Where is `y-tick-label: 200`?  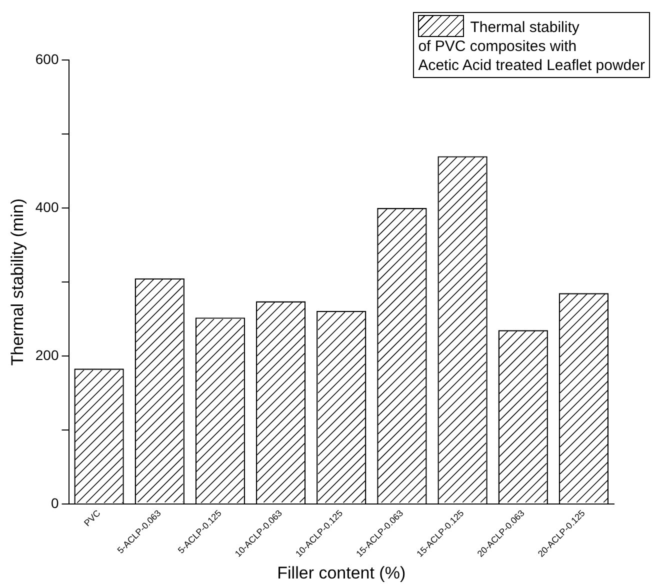 y-tick-label: 200 is located at coordinates (47, 354).